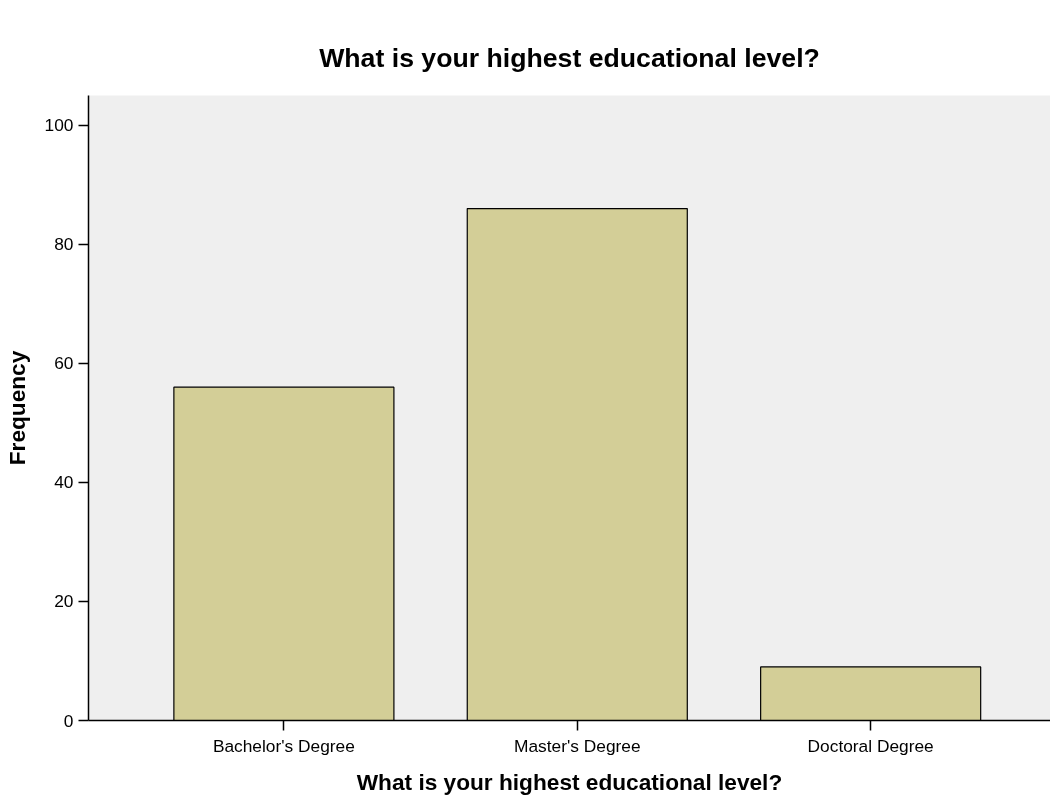 This screenshot has height=805, width=1055. Describe the element at coordinates (16, 408) in the screenshot. I see `y-axis-title: Frequency` at that location.